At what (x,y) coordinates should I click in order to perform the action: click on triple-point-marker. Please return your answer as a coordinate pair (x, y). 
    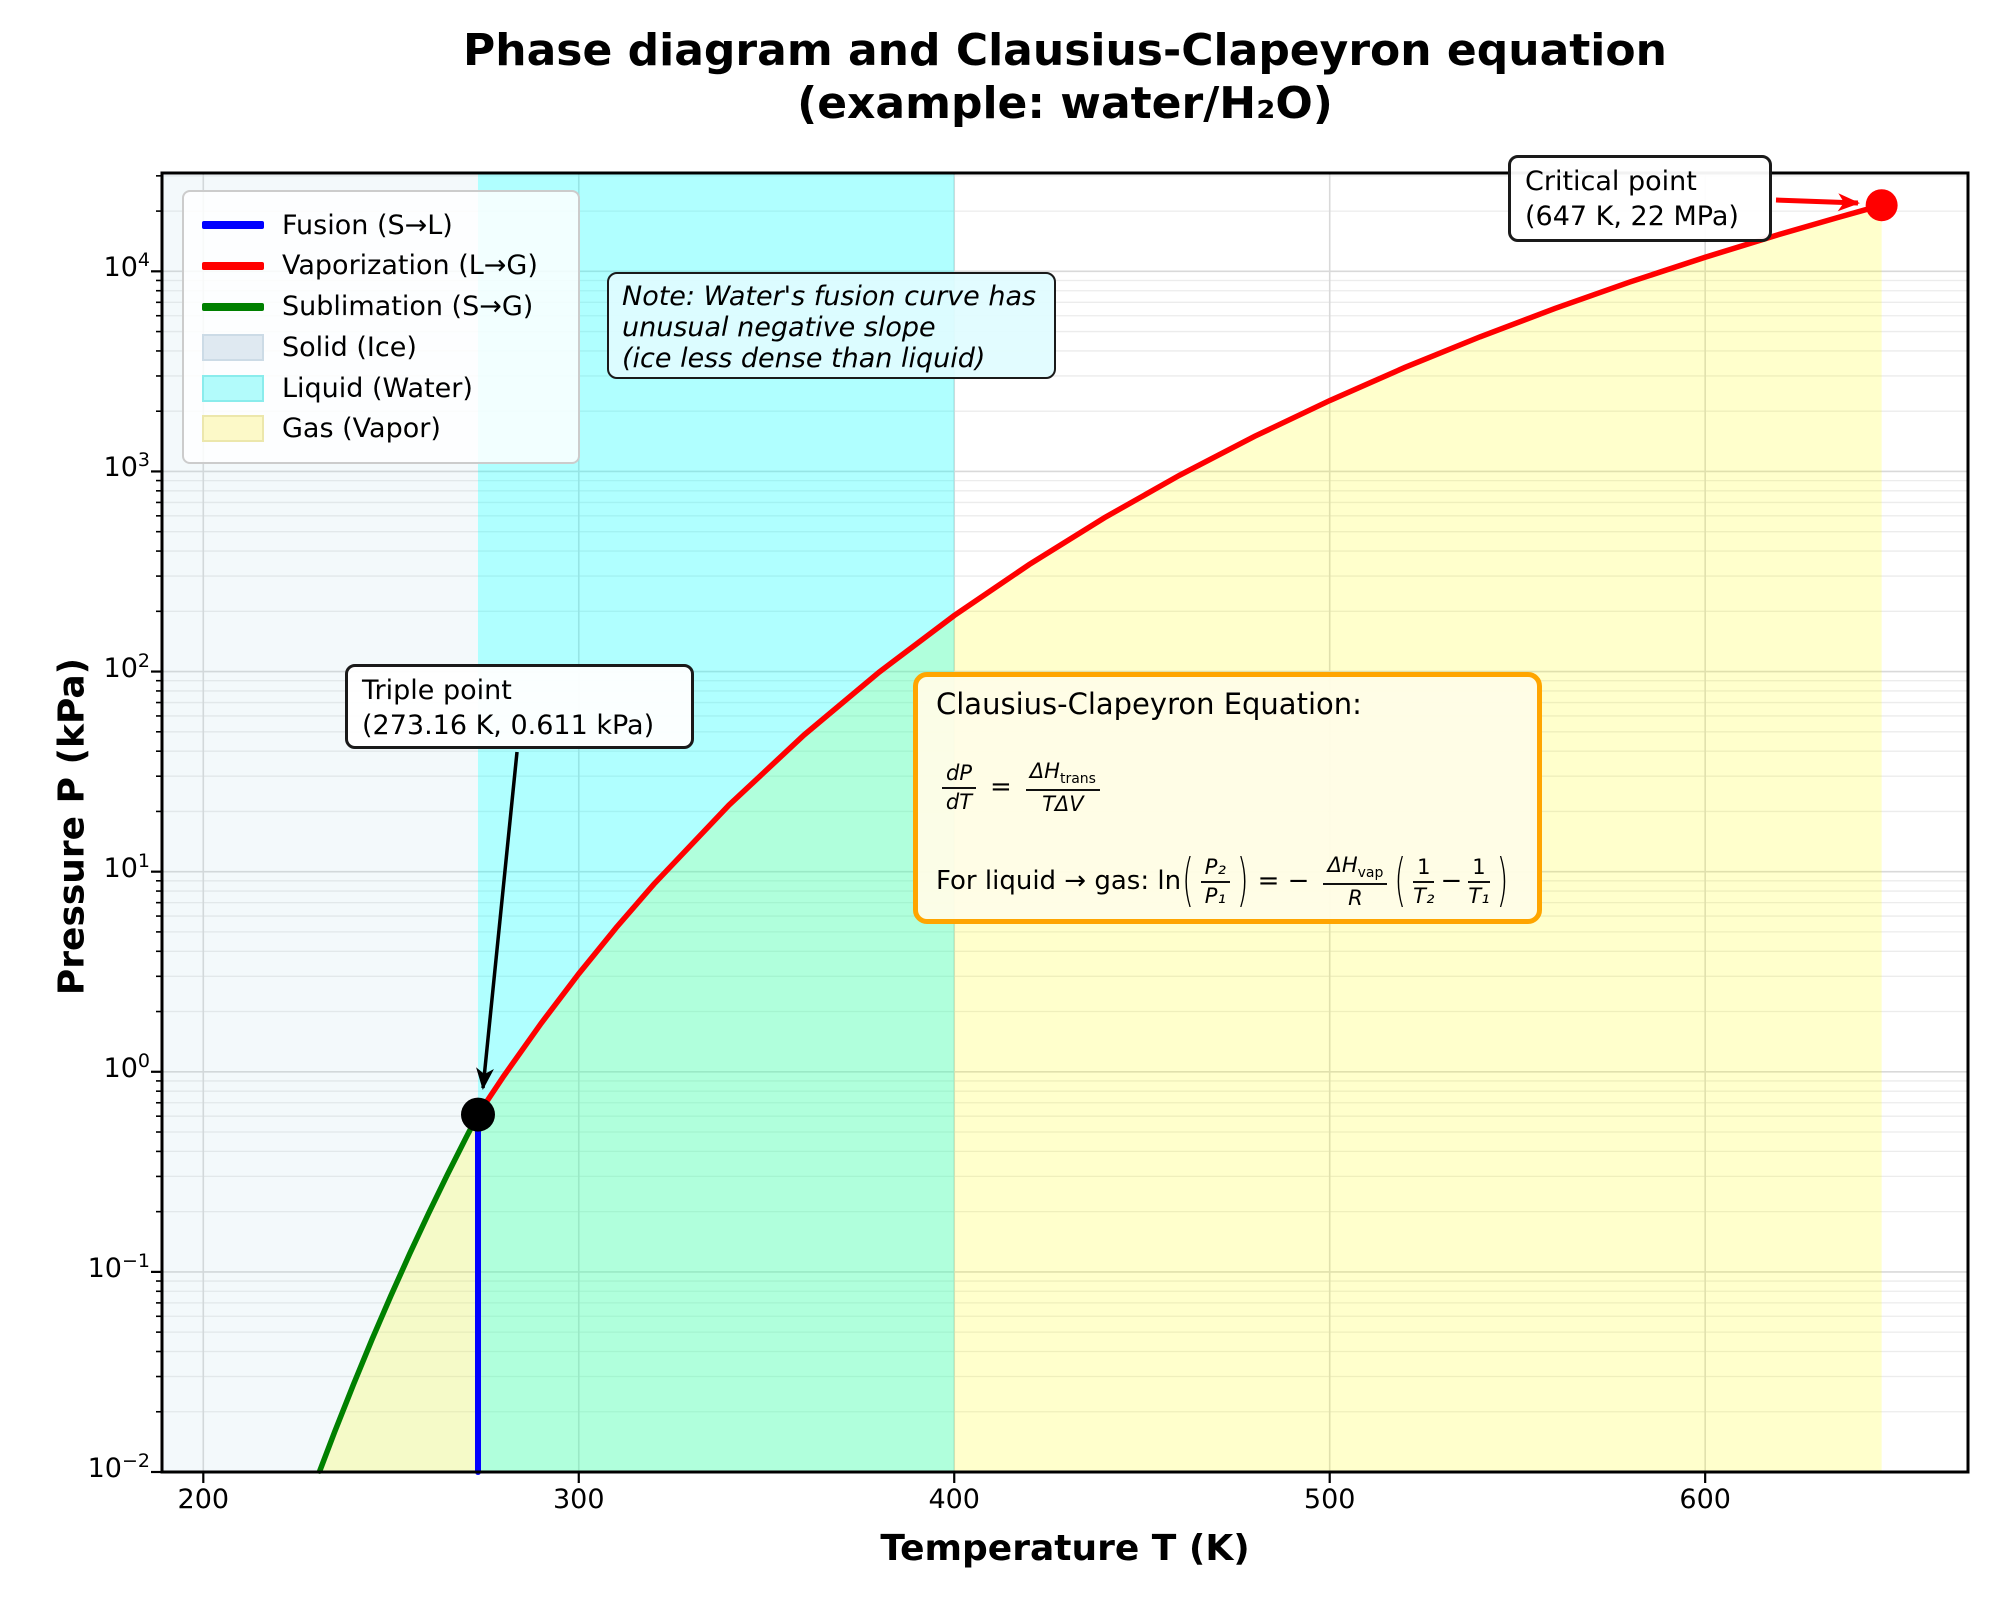
    Looking at the image, I should click on (477, 1114).